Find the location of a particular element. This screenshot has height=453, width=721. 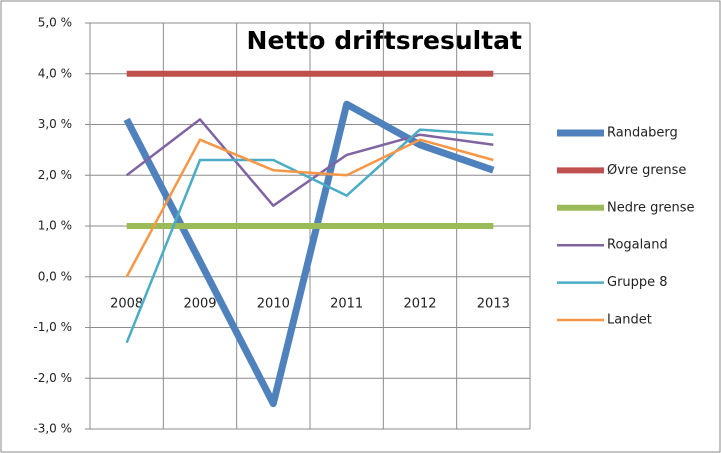

legend-label: Nedre grense is located at coordinates (650, 207).